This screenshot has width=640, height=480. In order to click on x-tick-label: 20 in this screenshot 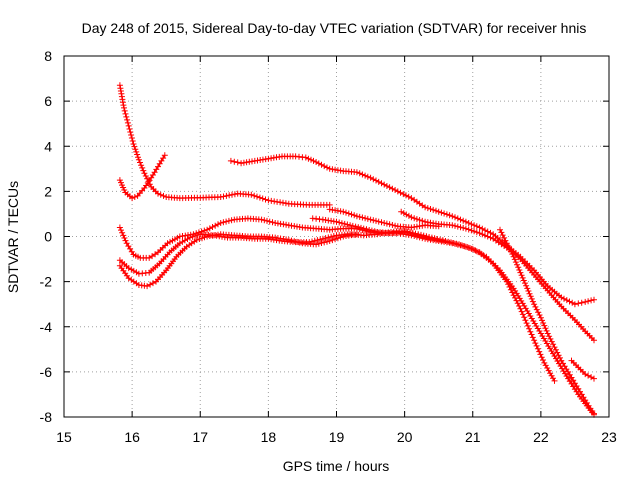, I will do `click(405, 437)`.